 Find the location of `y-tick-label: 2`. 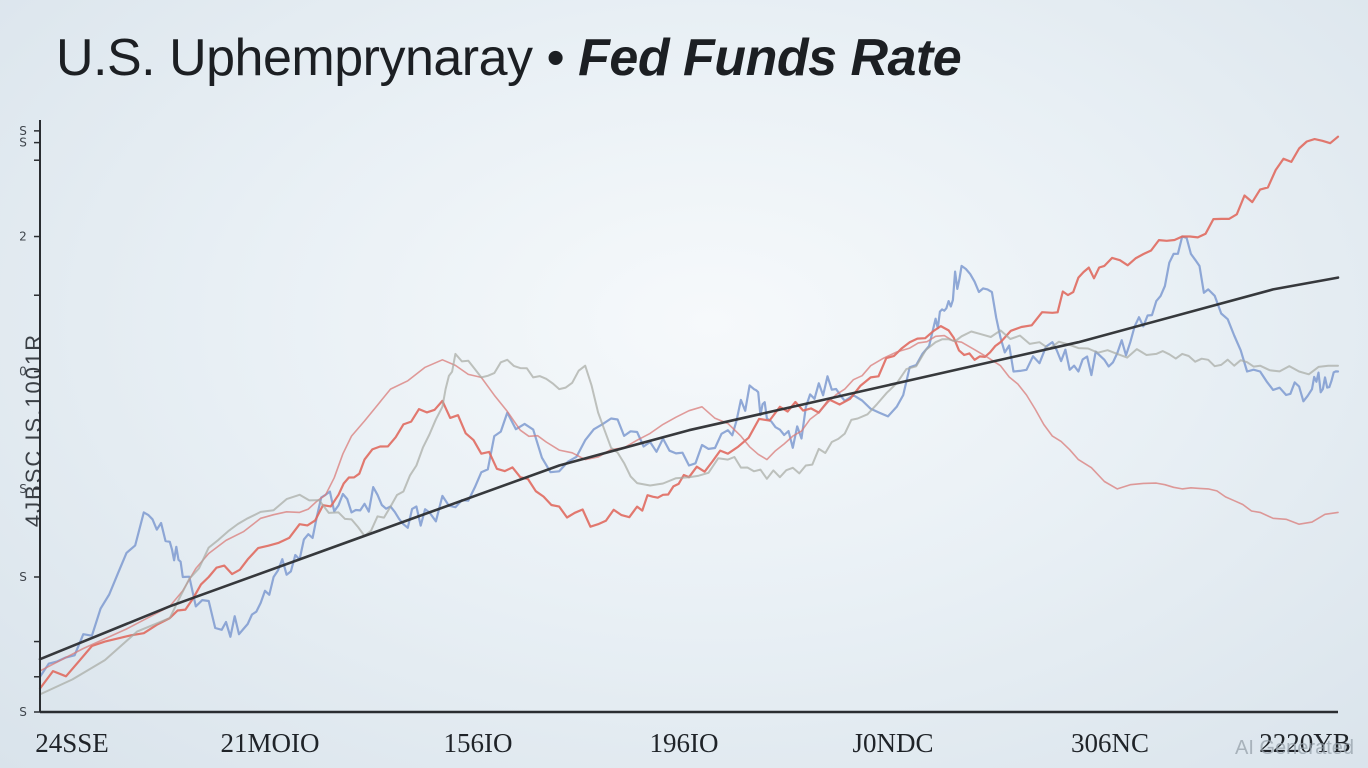

y-tick-label: 2 is located at coordinates (23, 237).